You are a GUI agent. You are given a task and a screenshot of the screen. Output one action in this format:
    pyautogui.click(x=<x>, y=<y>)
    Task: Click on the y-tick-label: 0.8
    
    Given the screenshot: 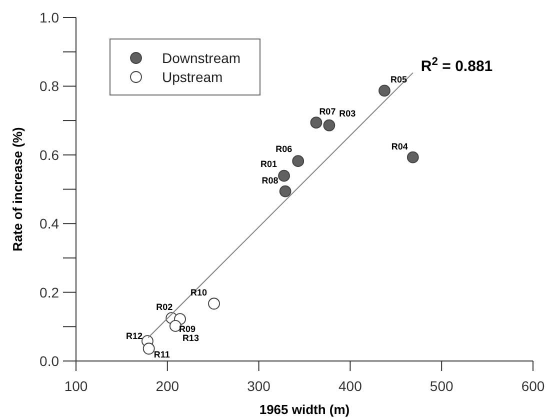 What is the action you would take?
    pyautogui.click(x=50, y=86)
    